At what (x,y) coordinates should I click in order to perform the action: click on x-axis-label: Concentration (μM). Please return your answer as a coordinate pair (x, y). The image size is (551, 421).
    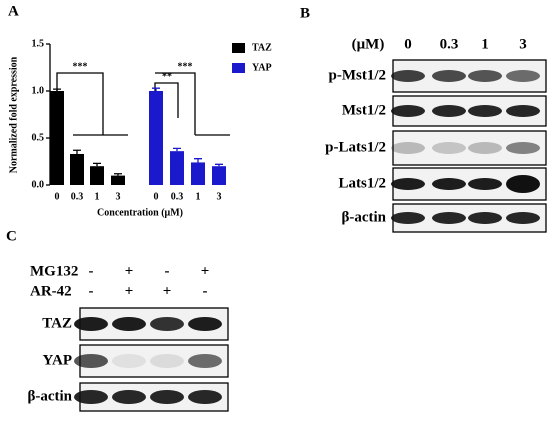
    Looking at the image, I should click on (140, 212).